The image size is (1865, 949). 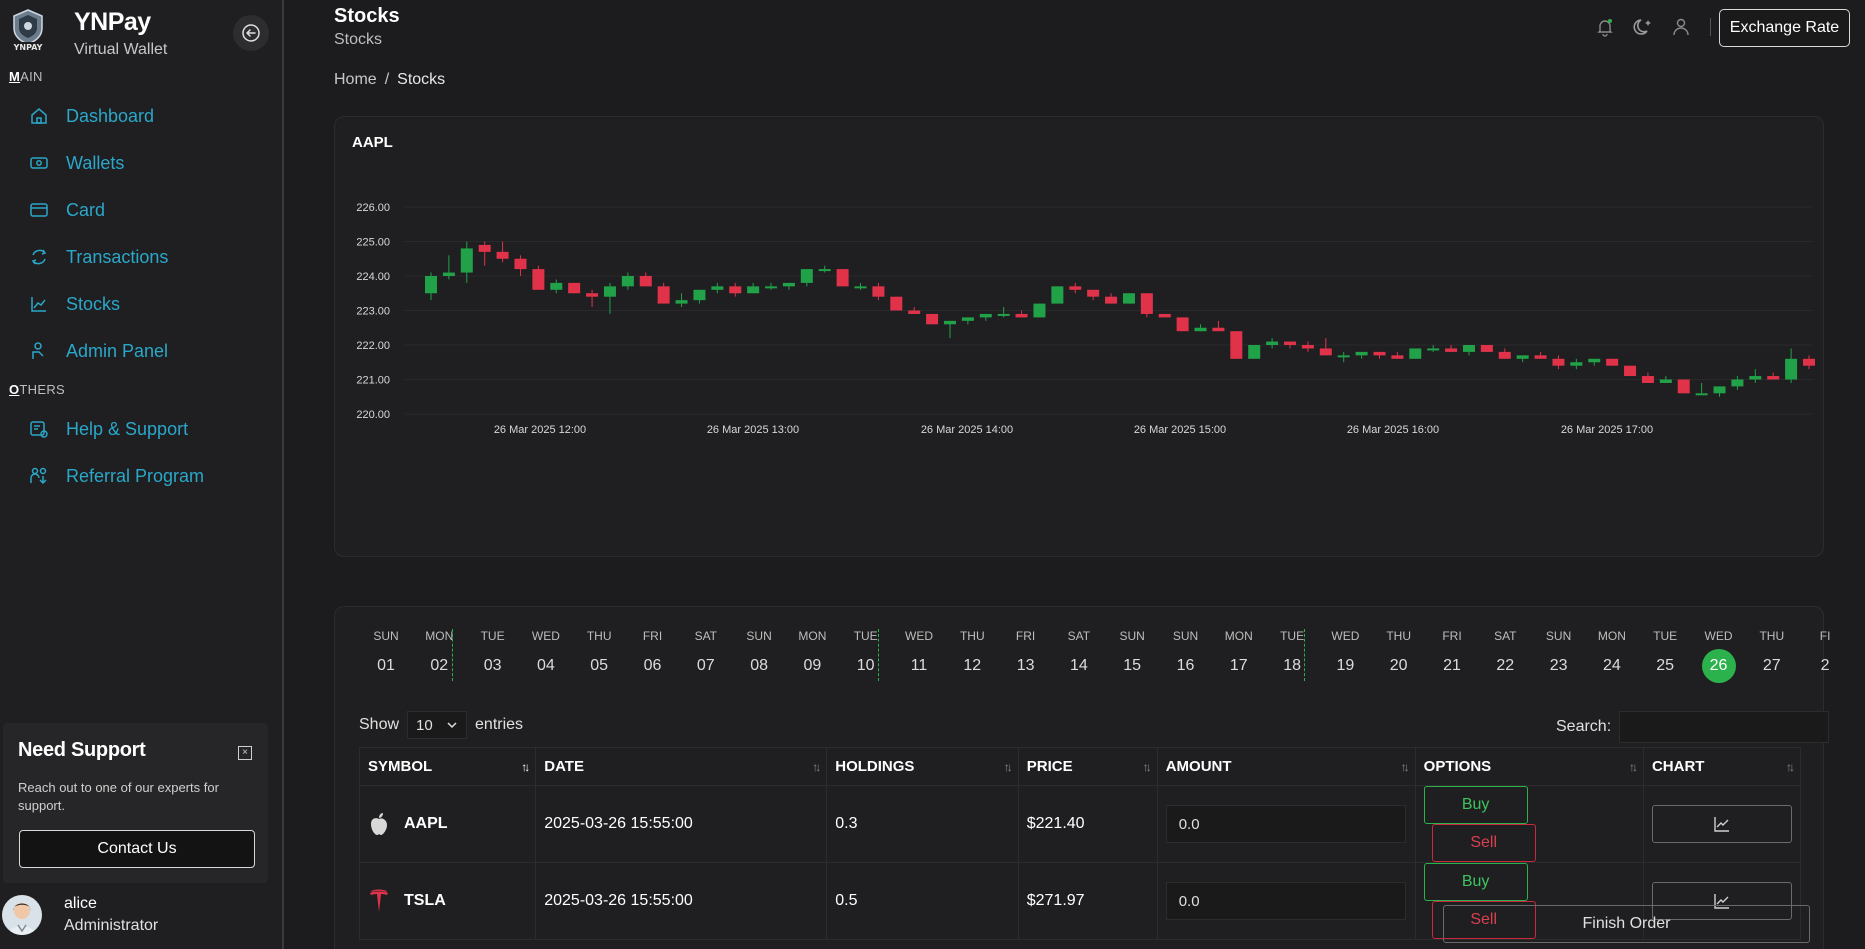 I want to click on search-input, so click(x=1724, y=727).